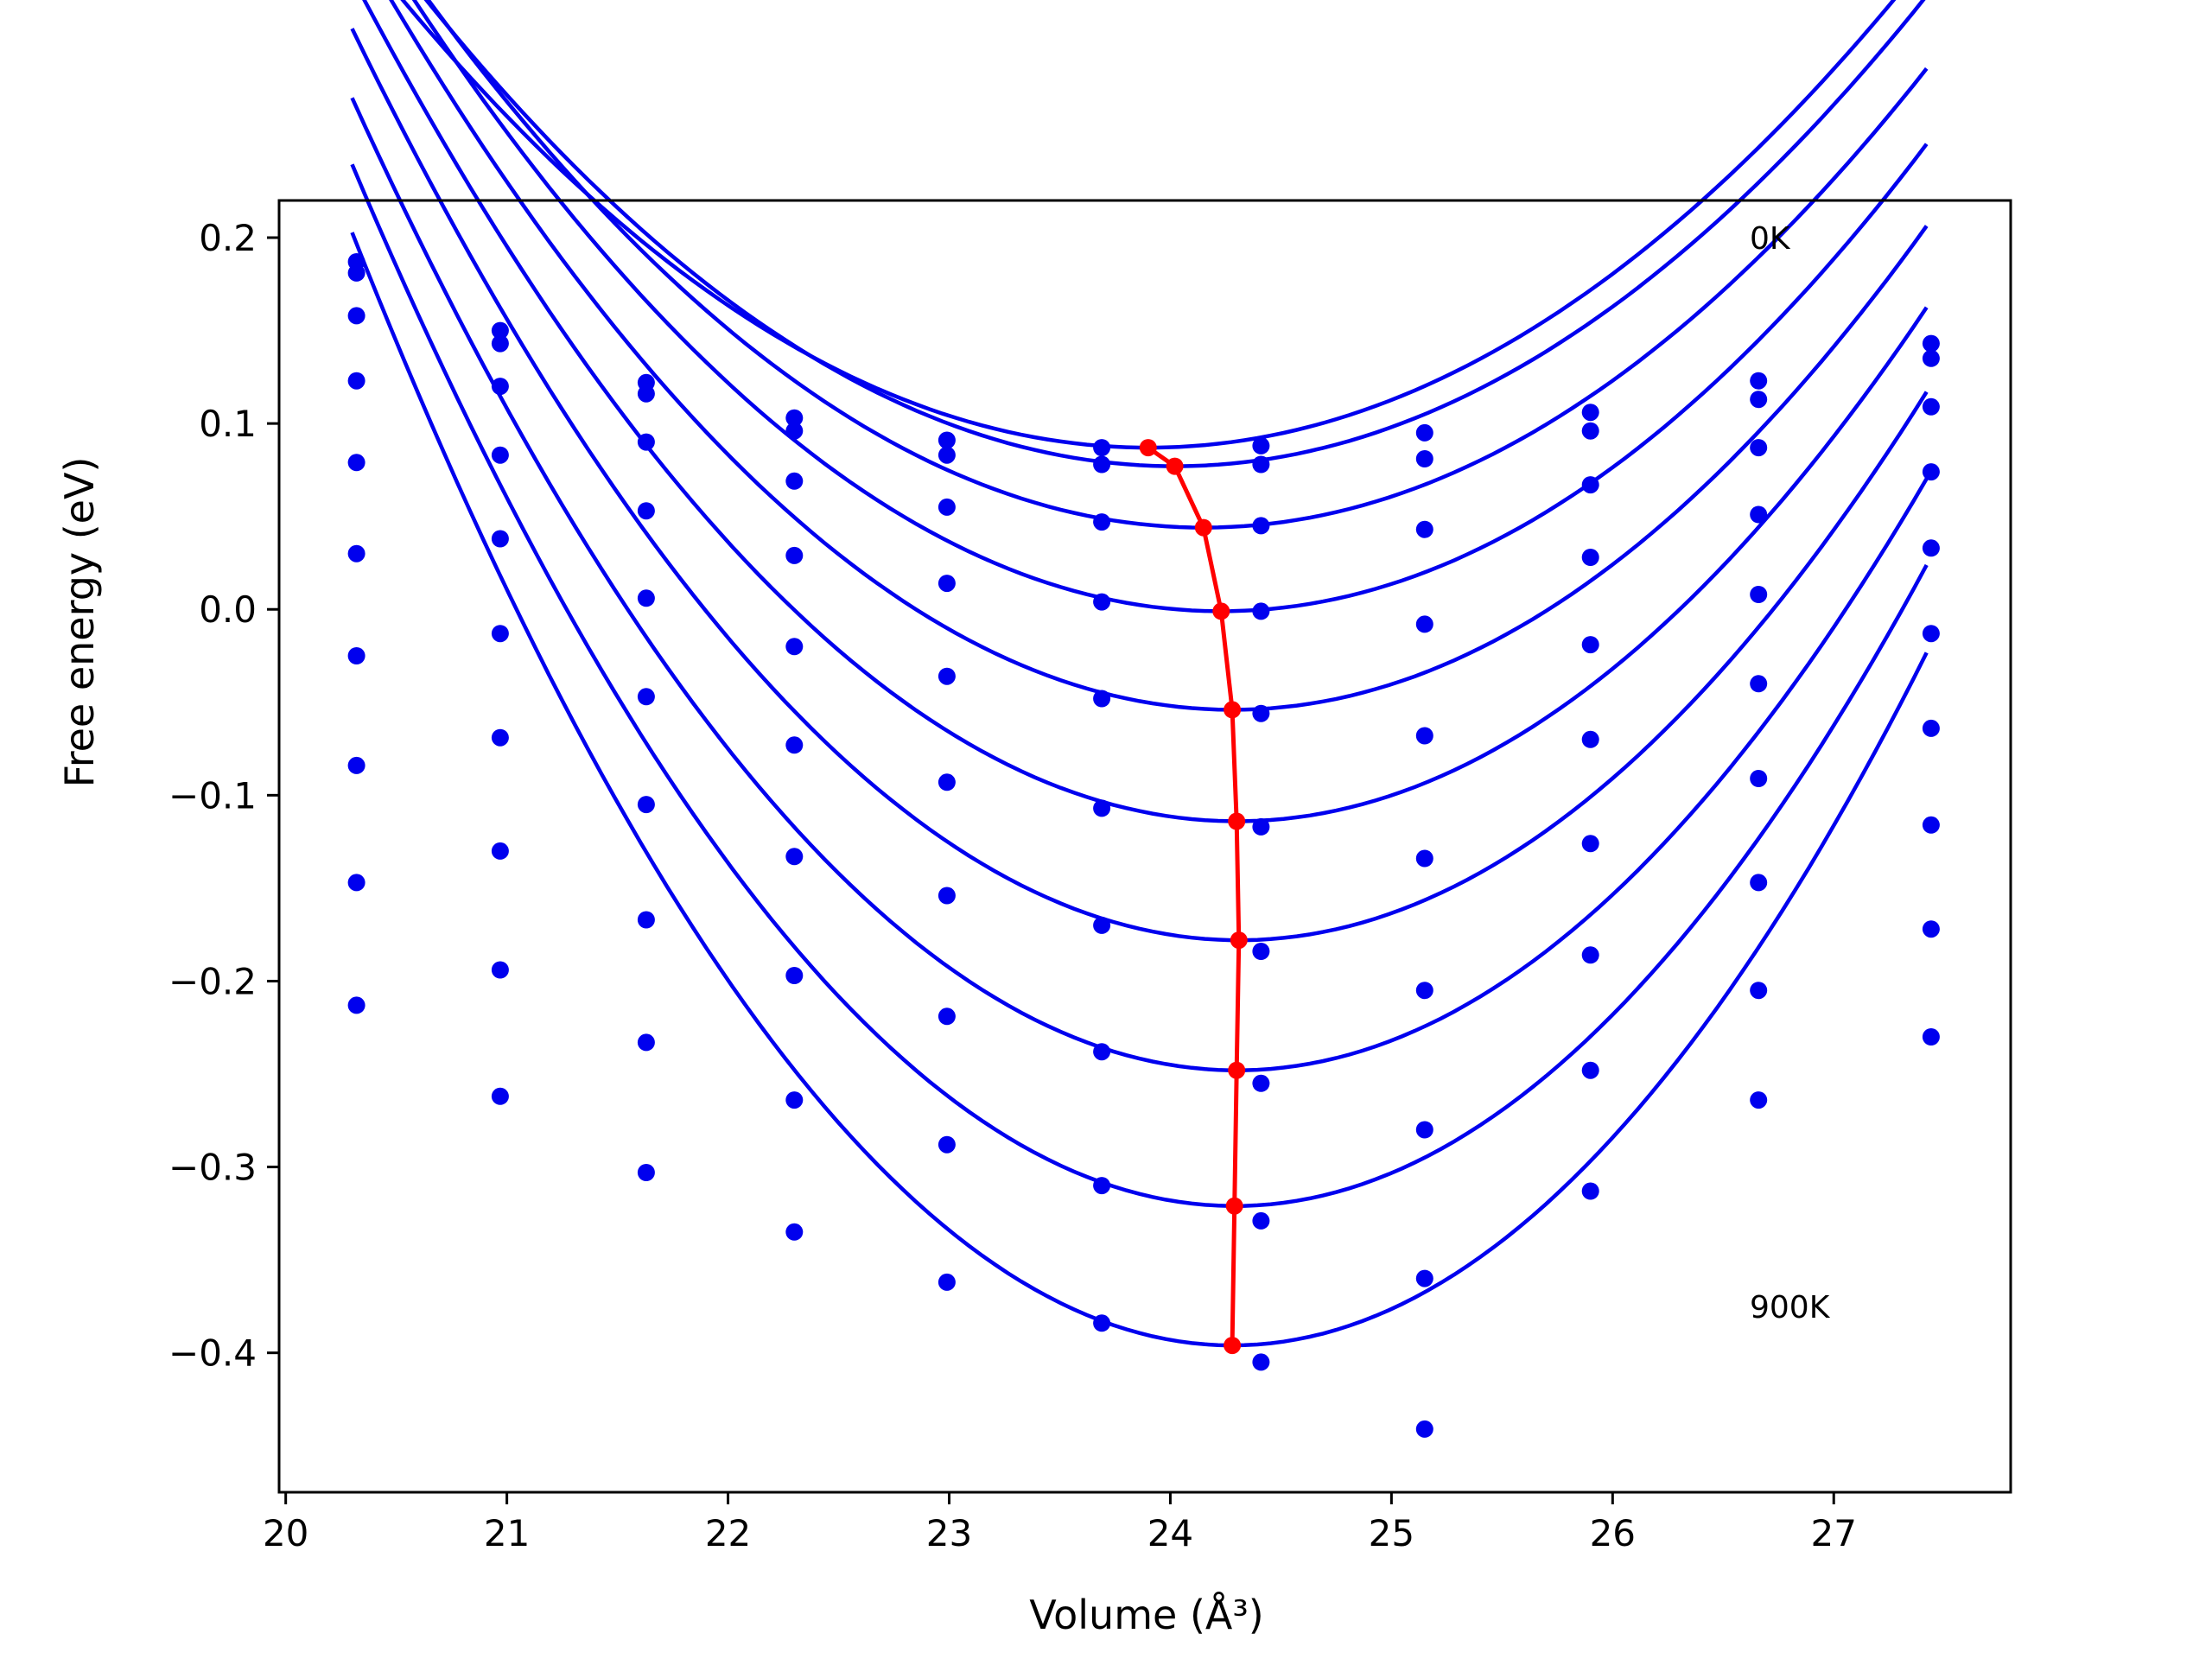 This screenshot has width=2212, height=1659. What do you see at coordinates (228, 609) in the screenshot?
I see `y-tick-label-2: 0.0` at bounding box center [228, 609].